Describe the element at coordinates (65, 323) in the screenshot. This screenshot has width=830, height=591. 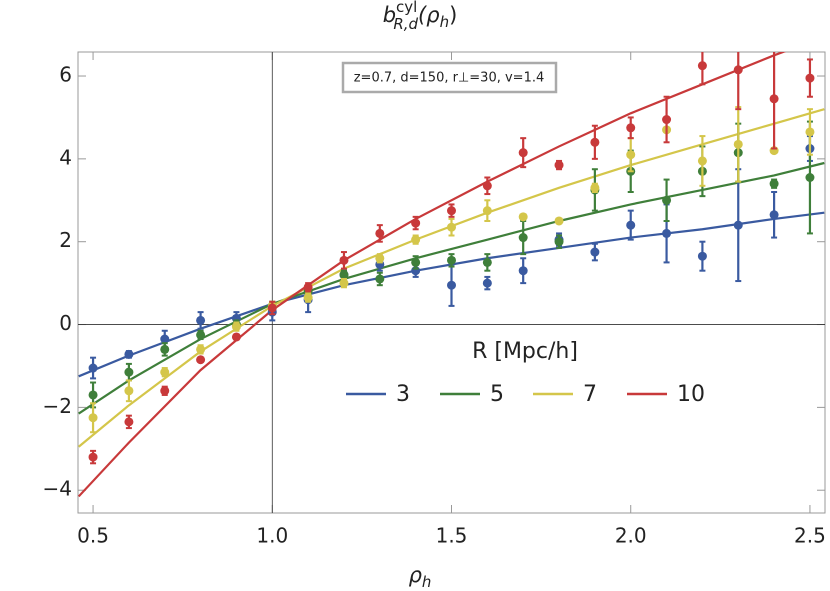
I see `y-tick-label: 0` at that location.